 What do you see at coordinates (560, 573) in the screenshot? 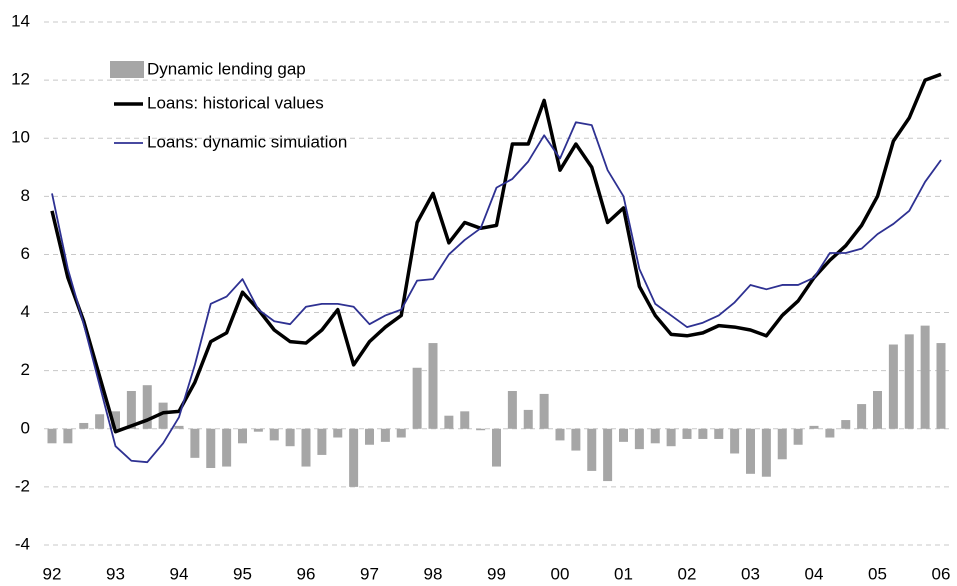
I see `x-tick-label: 00` at bounding box center [560, 573].